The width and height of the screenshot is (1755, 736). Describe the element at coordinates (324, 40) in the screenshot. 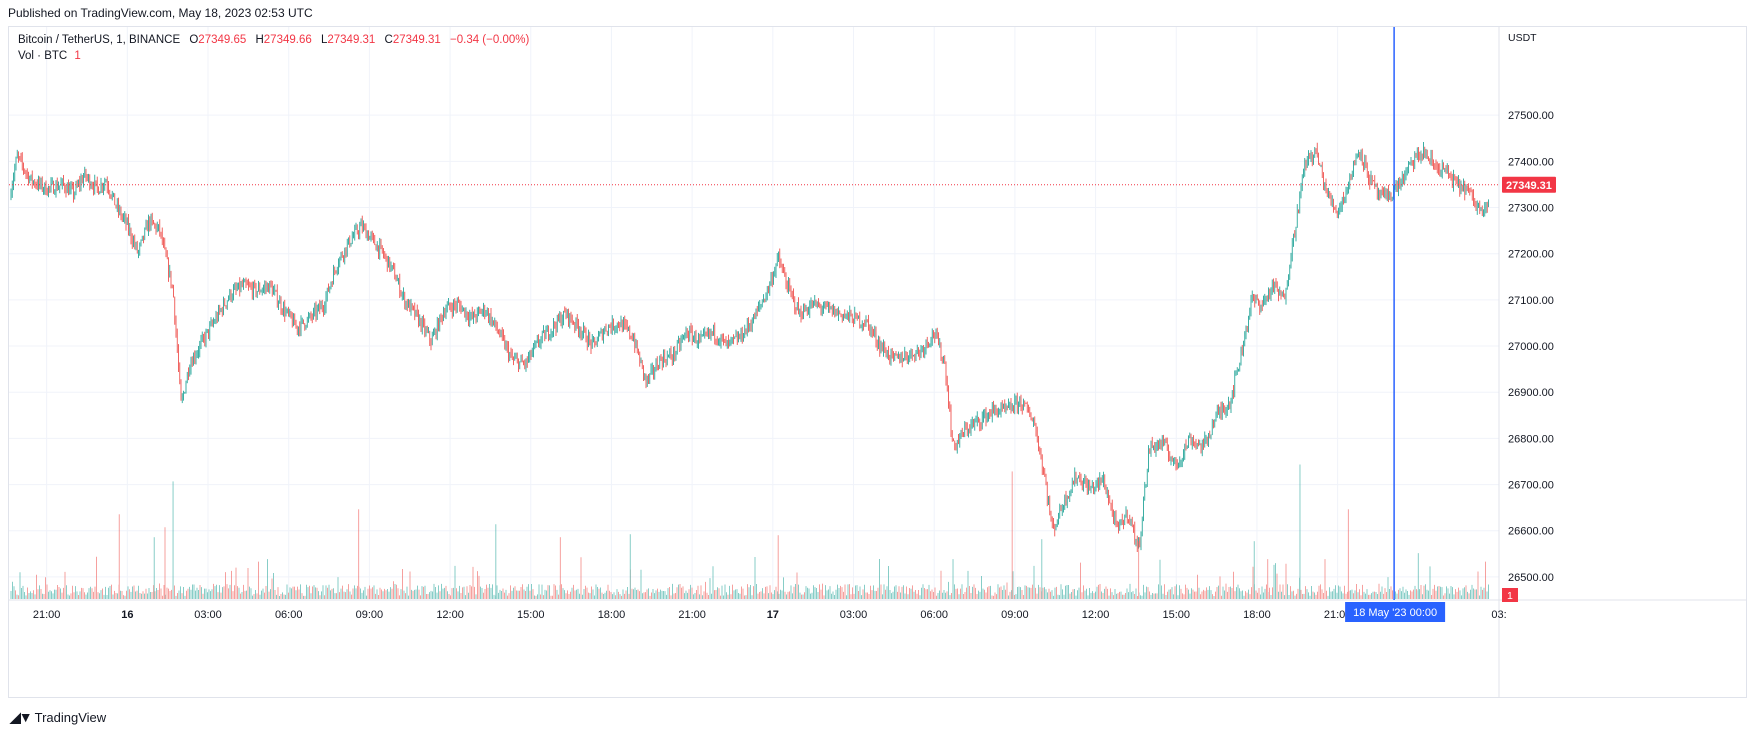

I see `legend-low-label: L` at that location.